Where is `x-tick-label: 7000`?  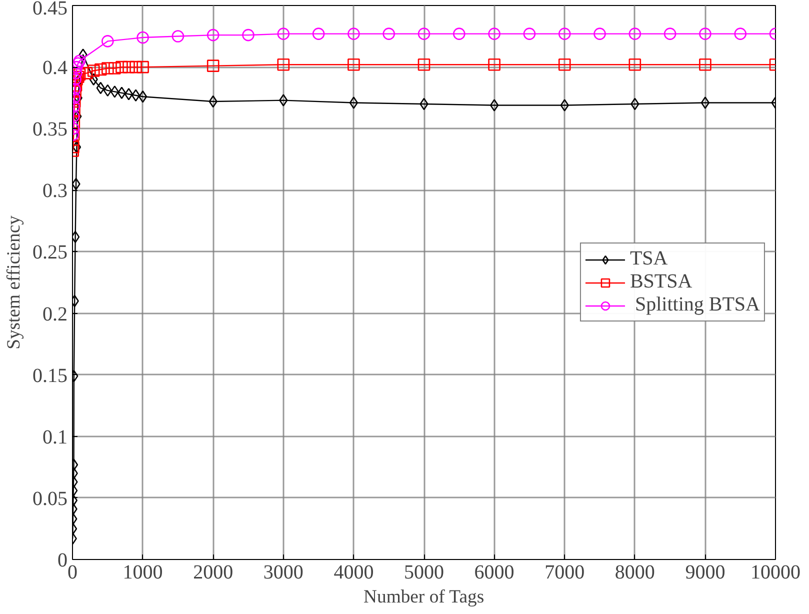 x-tick-label: 7000 is located at coordinates (564, 573).